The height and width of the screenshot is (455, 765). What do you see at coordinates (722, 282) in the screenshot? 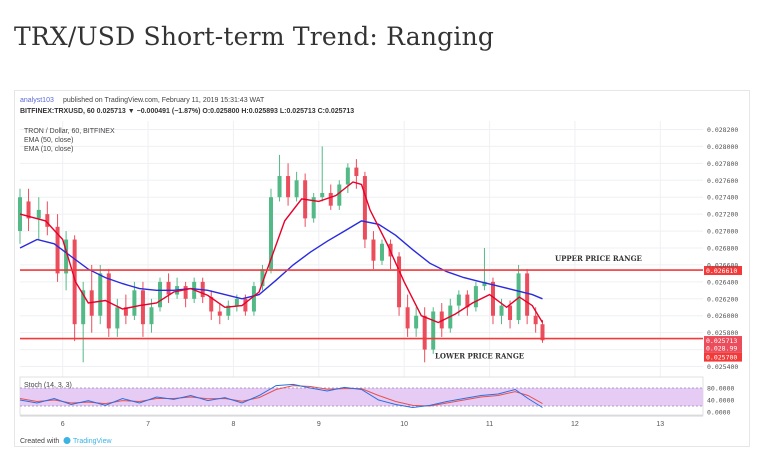
I see `price-tick-label: 0.026400` at bounding box center [722, 282].